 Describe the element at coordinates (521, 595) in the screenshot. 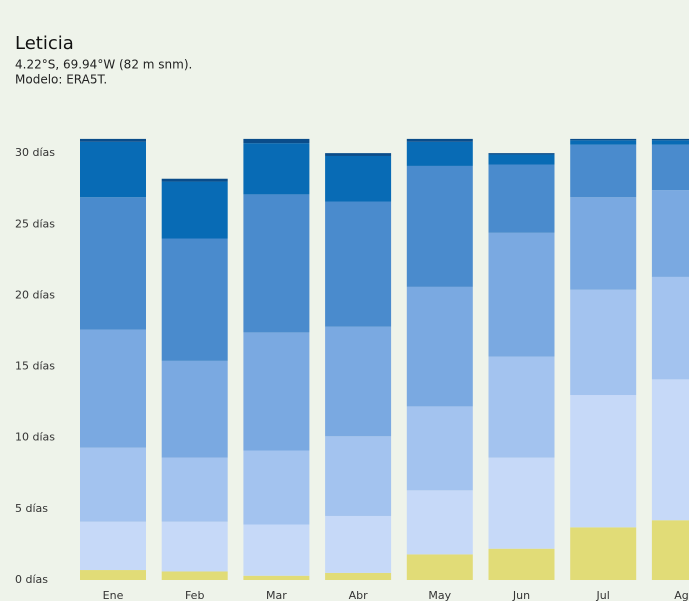

I see `x-tick-label: Jun` at that location.